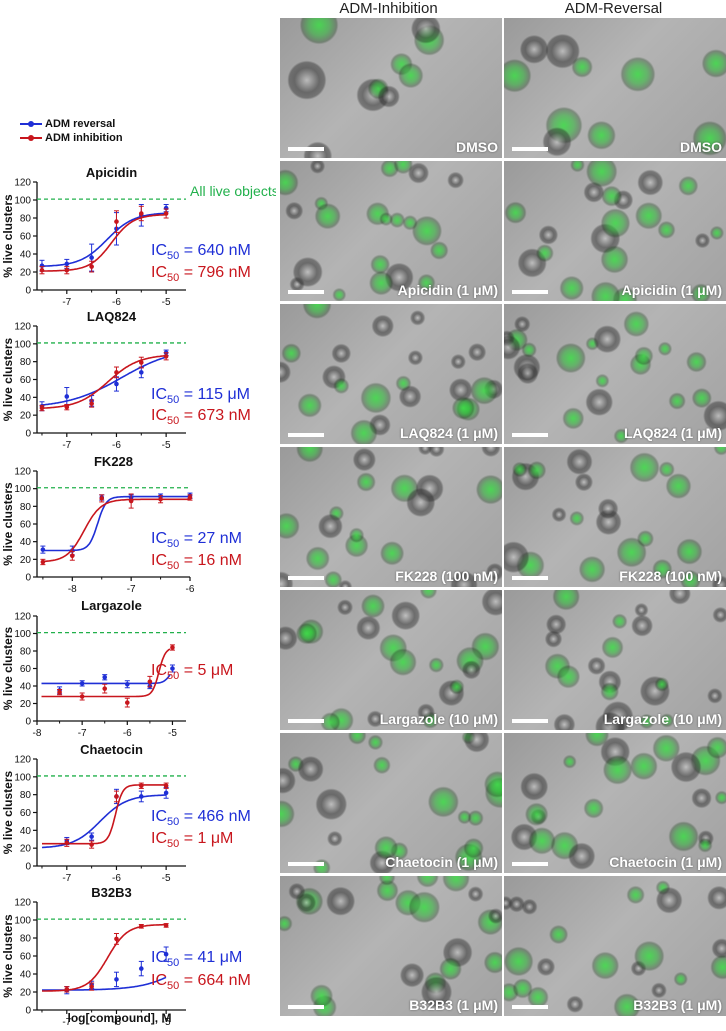 Image resolution: width=726 pixels, height=1031 pixels. Describe the element at coordinates (391, 88) in the screenshot. I see `micrograph-inhibition: DMSO` at that location.